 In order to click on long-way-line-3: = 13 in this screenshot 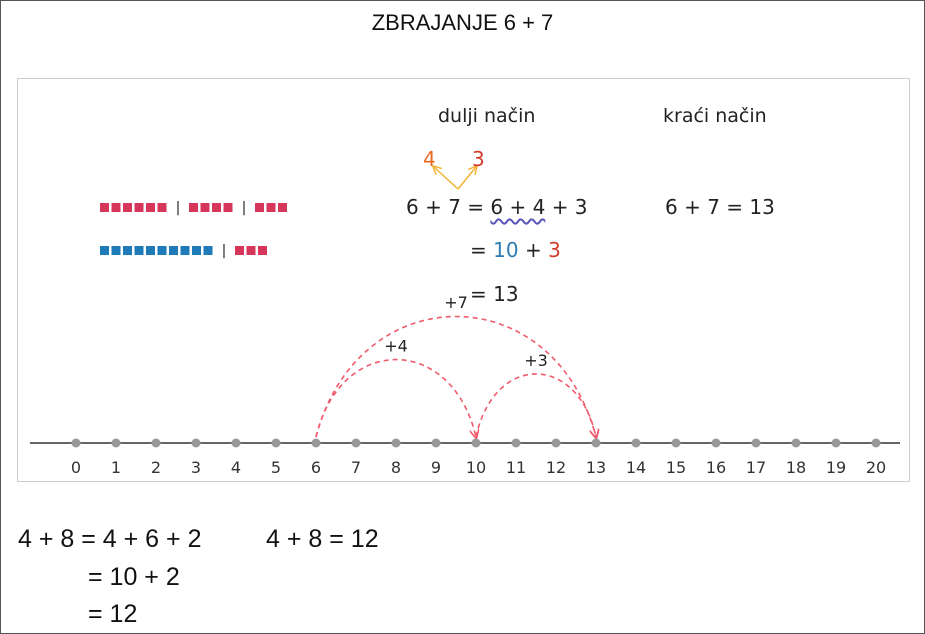, I will do `click(494, 294)`.